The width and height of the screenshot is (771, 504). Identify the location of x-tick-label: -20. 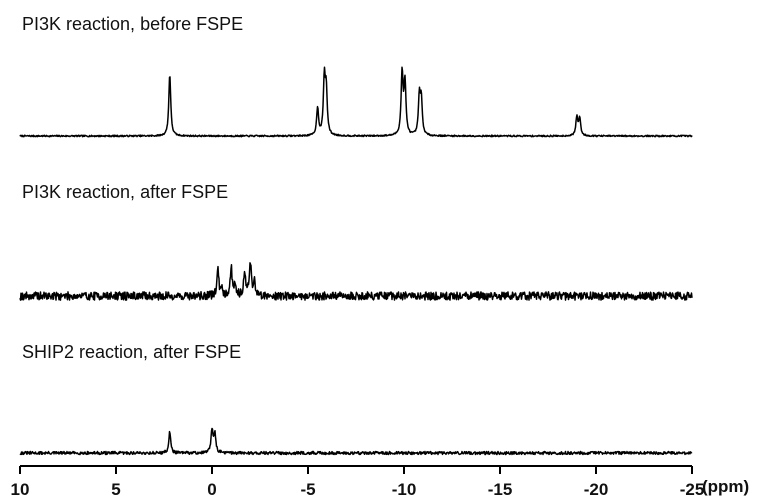
(596, 489).